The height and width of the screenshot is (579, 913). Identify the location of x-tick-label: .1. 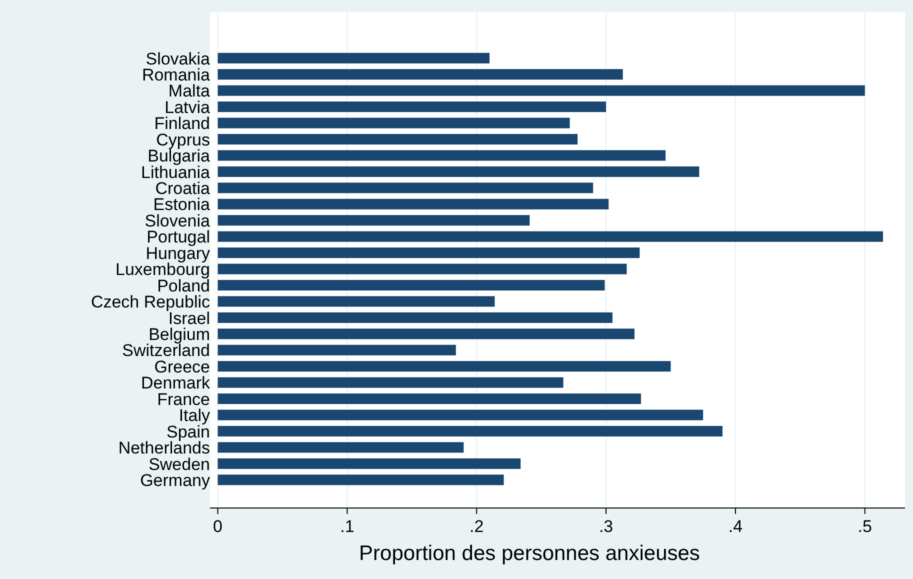
(347, 526).